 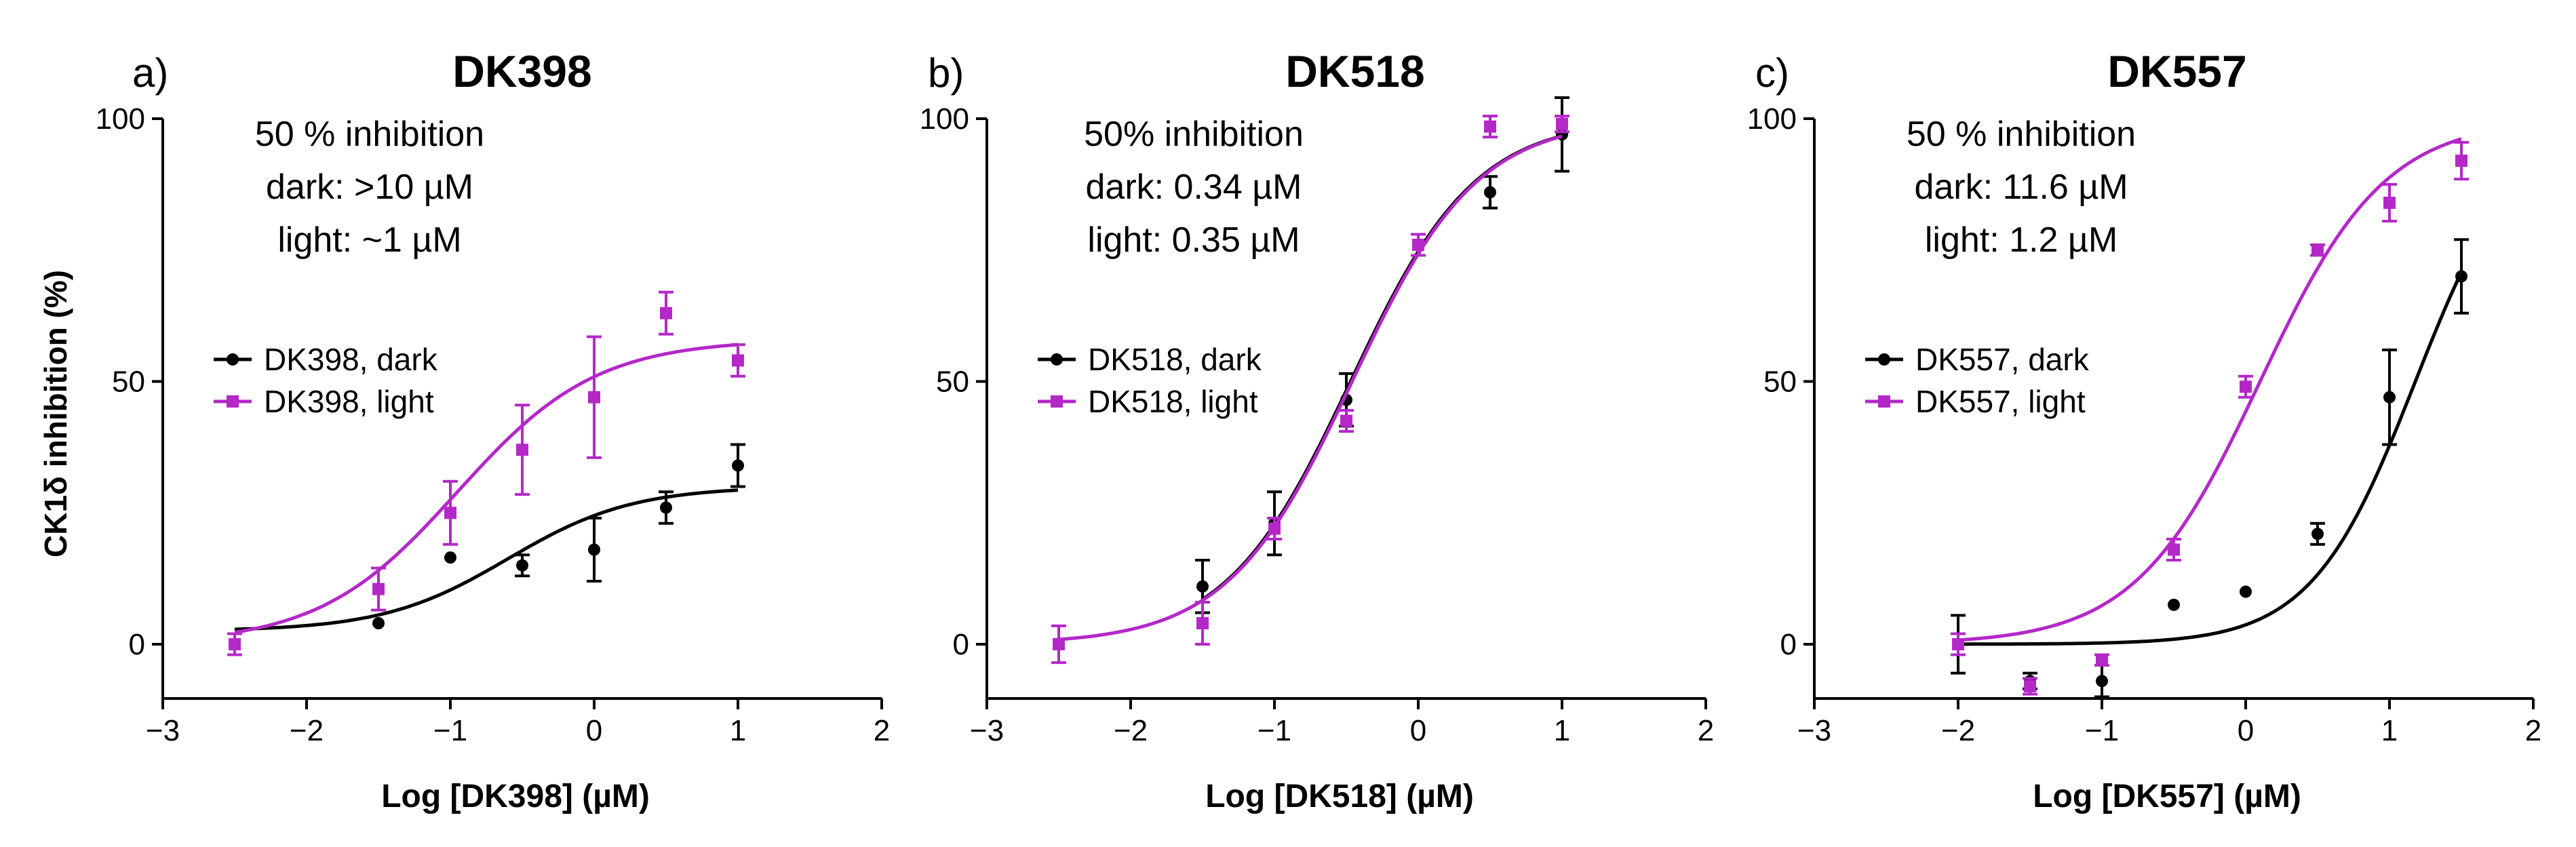 I want to click on panel-title: DK398, so click(x=521, y=71).